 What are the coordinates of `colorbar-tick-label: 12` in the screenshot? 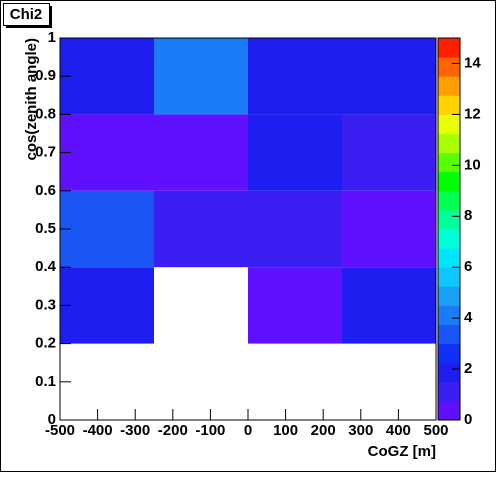 It's located at (472, 113).